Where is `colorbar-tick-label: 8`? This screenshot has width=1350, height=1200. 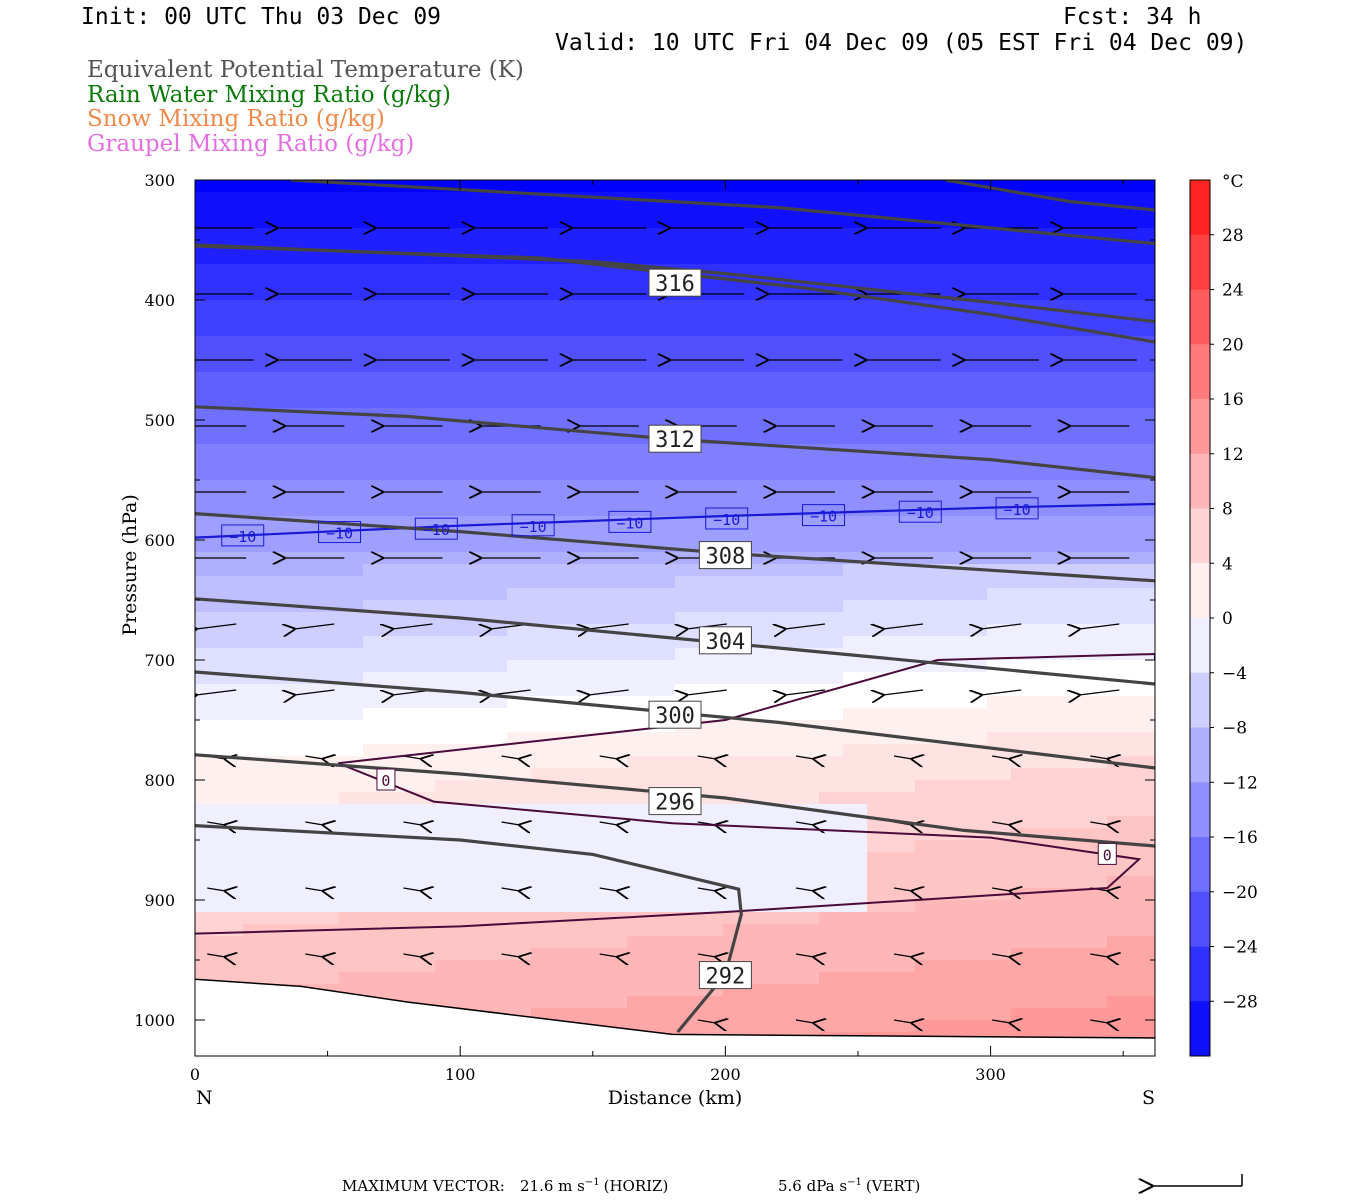 colorbar-tick-label: 8 is located at coordinates (1227, 510).